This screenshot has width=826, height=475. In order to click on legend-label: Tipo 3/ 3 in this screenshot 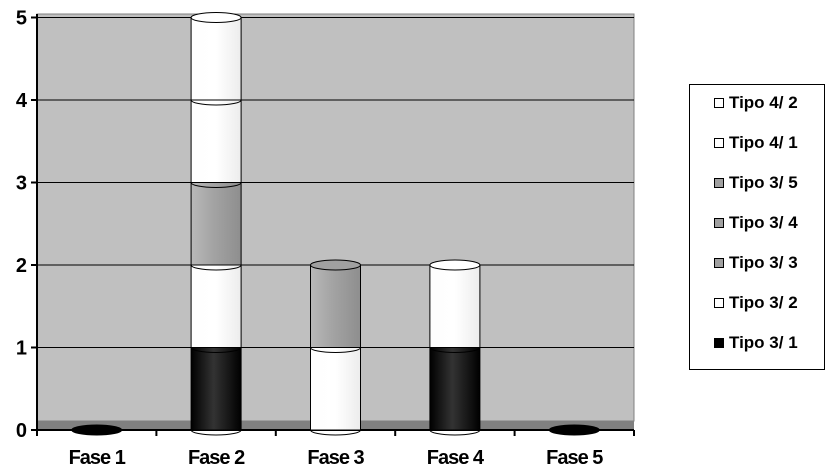, I will do `click(763, 262)`.